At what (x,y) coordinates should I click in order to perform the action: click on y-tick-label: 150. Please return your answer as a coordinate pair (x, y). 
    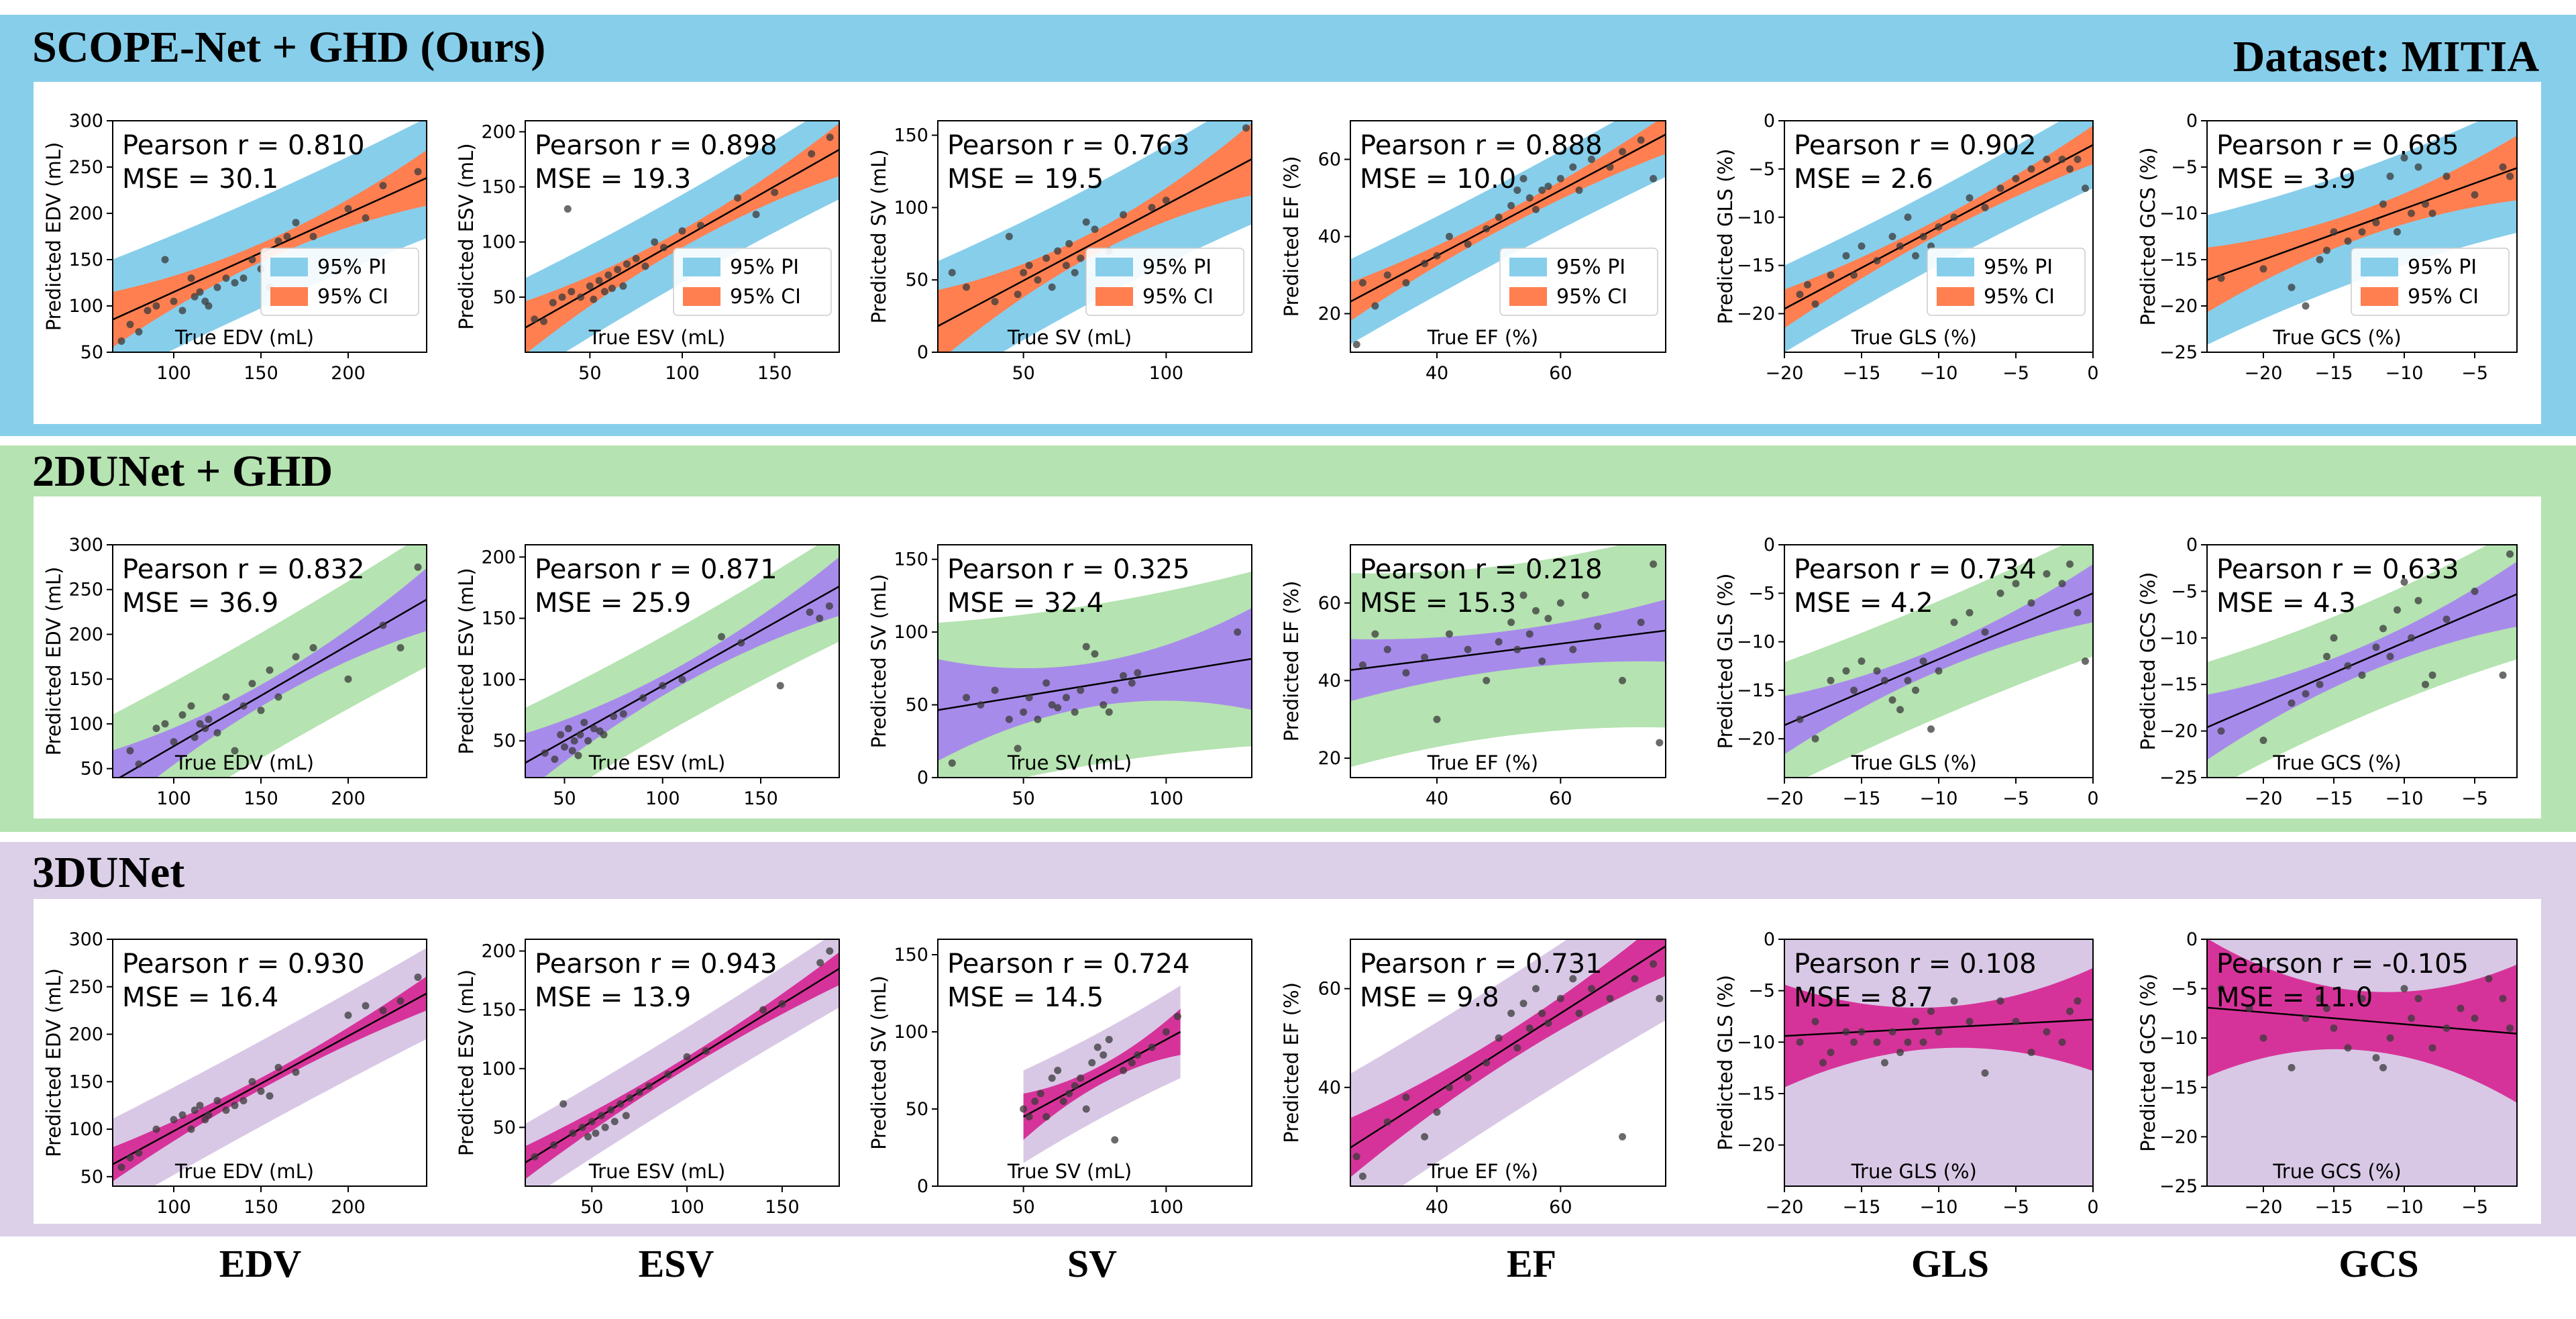
    Looking at the image, I should click on (498, 619).